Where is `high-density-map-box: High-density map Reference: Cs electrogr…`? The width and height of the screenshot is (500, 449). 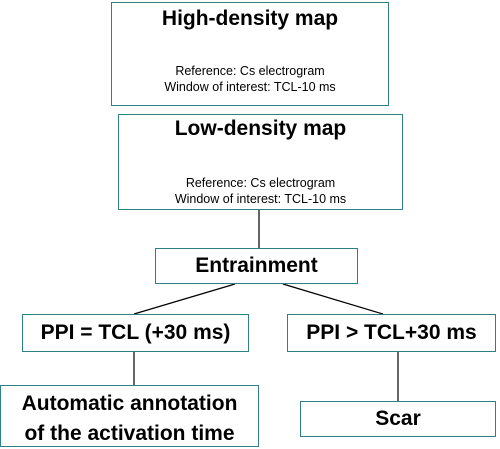 high-density-map-box: High-density map Reference: Cs electrogr… is located at coordinates (250, 54).